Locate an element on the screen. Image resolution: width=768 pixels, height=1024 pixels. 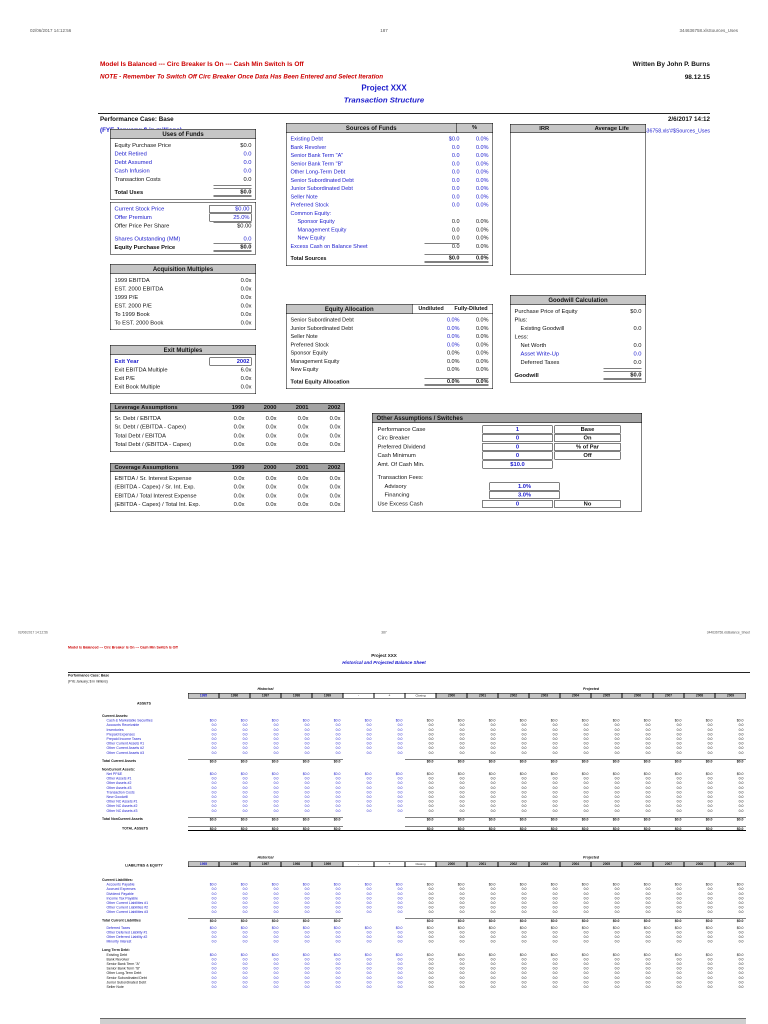
switch-input-cell: 0 is located at coordinates (517, 438).